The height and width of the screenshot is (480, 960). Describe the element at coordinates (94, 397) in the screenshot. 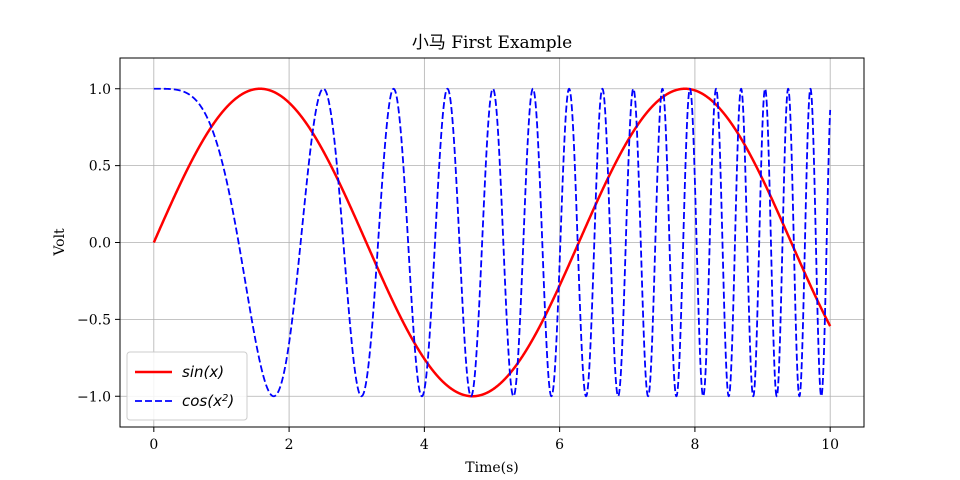

I see `y-tick-label: −1.0` at that location.